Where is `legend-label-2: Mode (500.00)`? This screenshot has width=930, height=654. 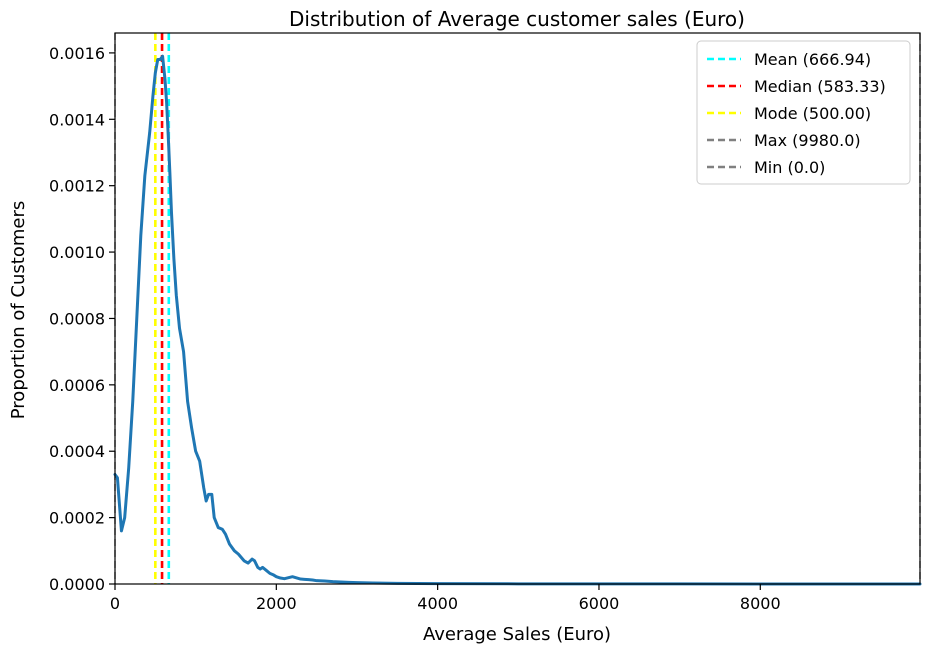 legend-label-2: Mode (500.00) is located at coordinates (812, 113).